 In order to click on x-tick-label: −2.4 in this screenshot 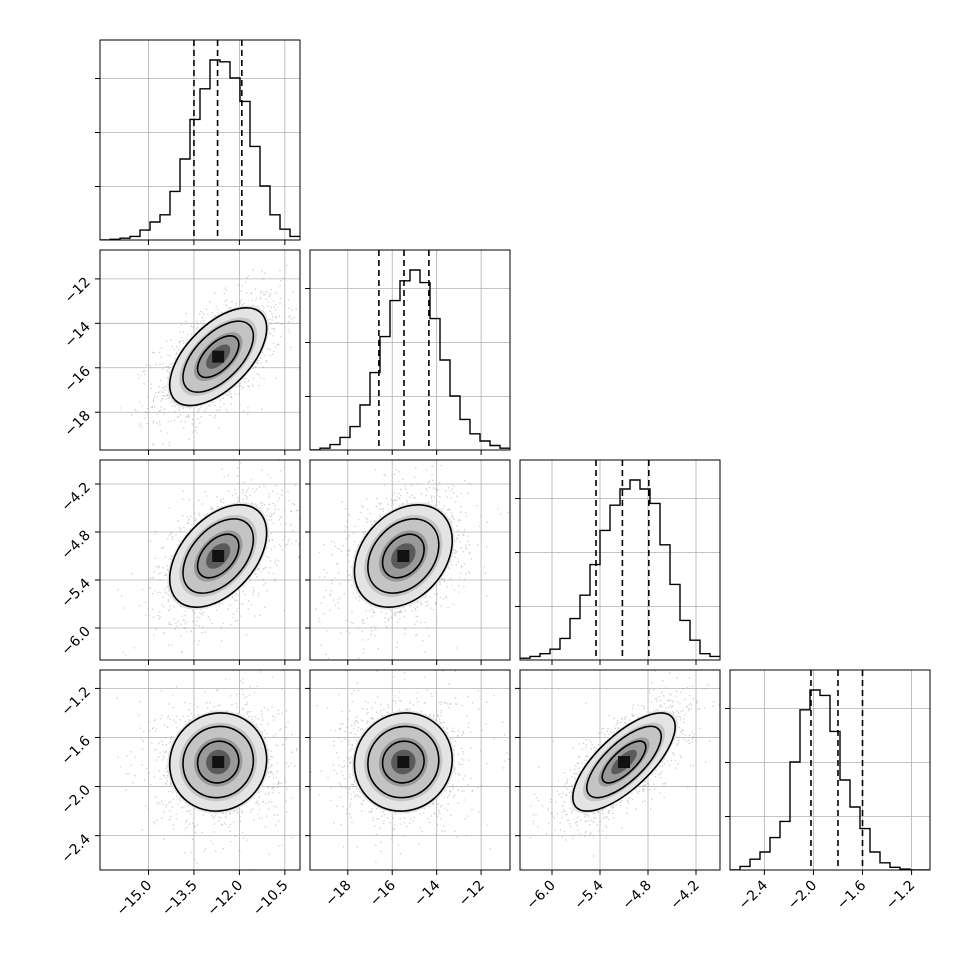, I will do `click(753, 894)`.